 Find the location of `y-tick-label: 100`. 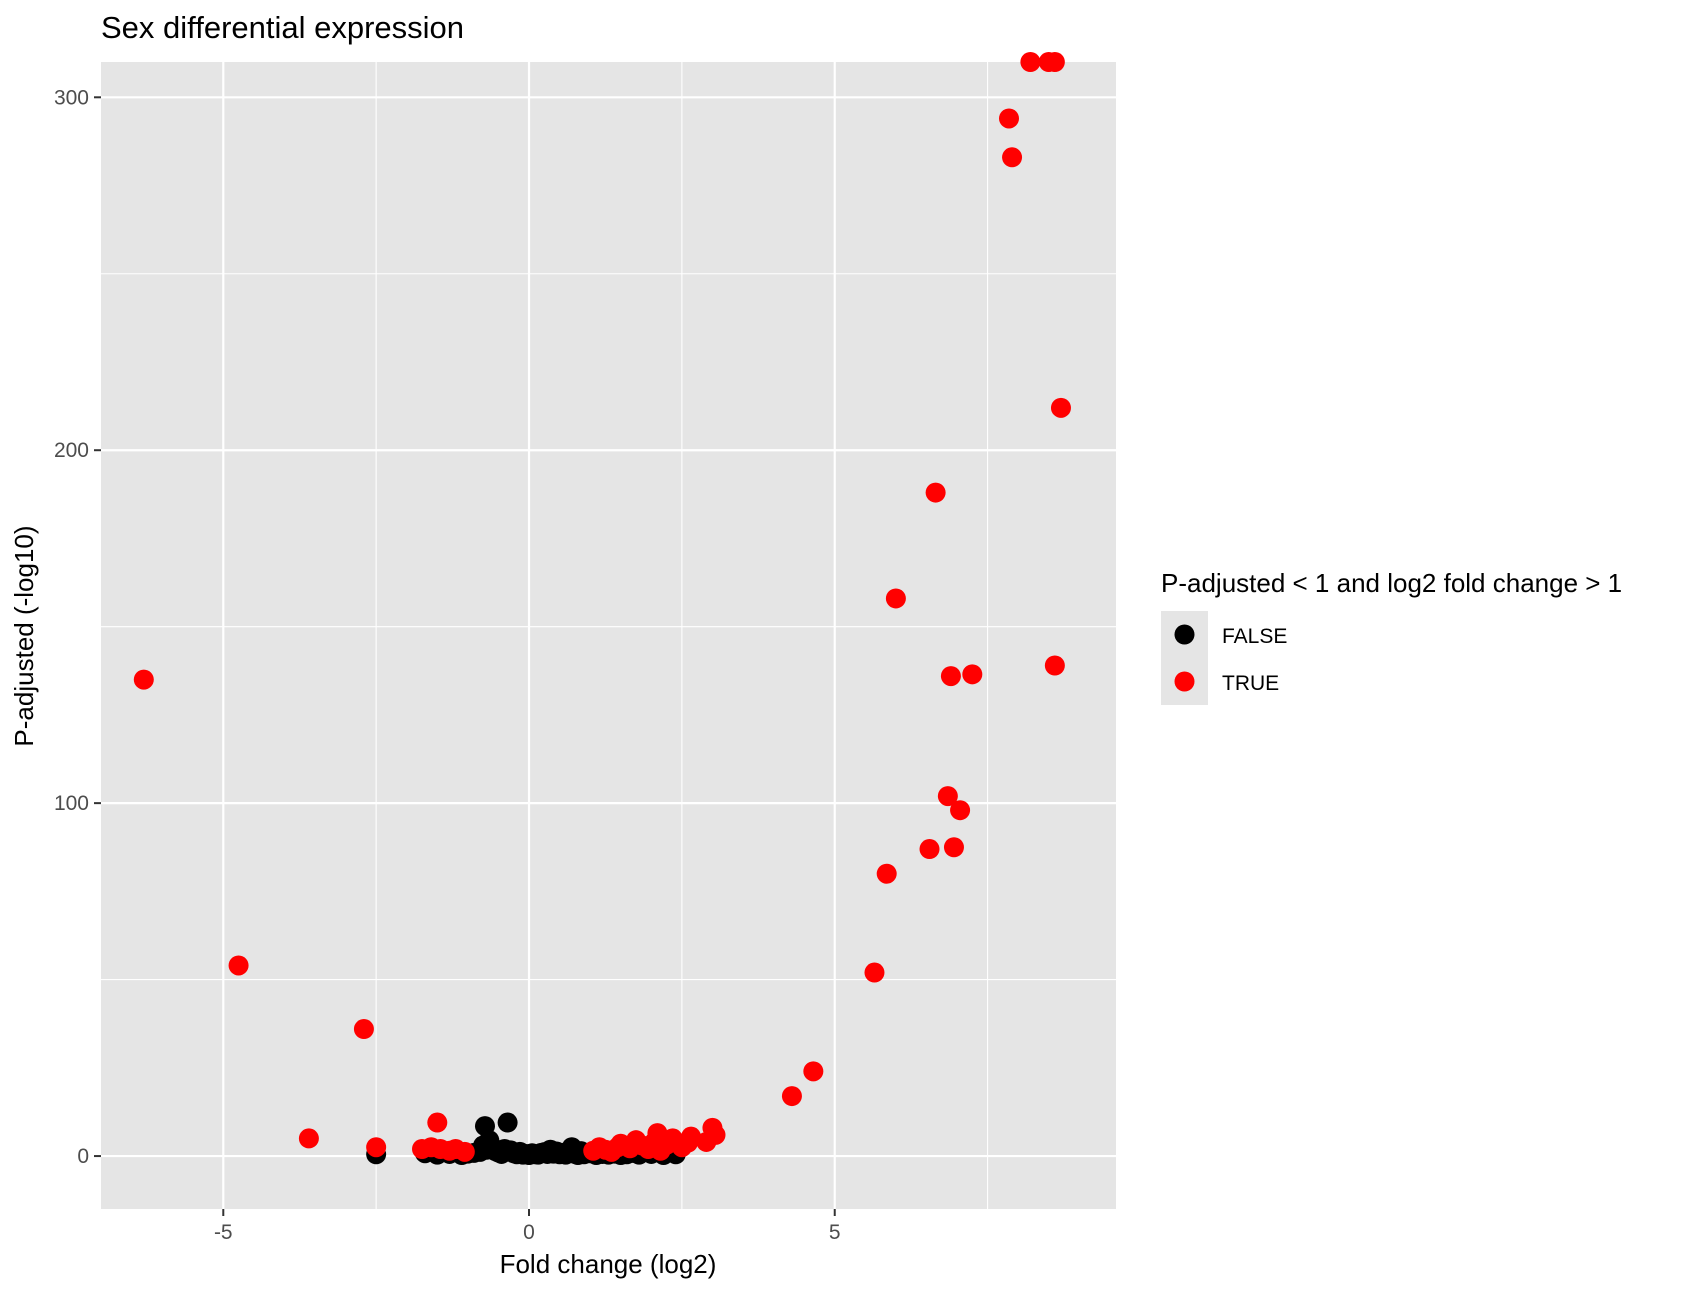

y-tick-label: 100 is located at coordinates (71, 803).